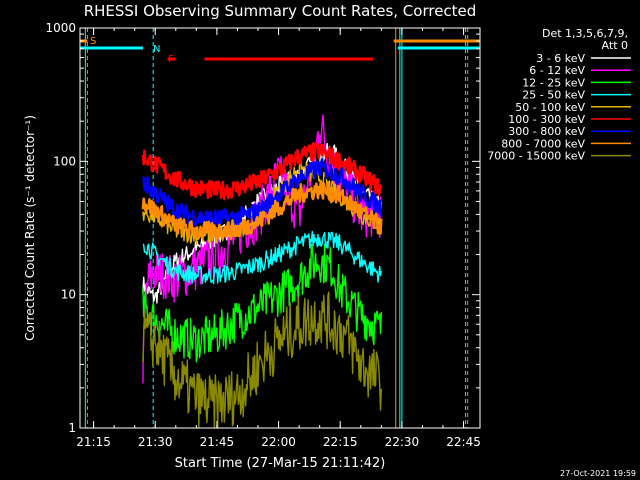  I want to click on y-axis-label: Corrected Count Rate (s⁻¹ detector⁻¹), so click(30, 228).